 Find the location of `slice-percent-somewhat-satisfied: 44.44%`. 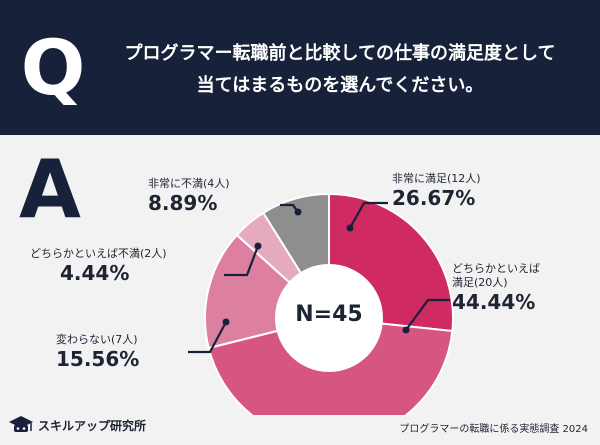

slice-percent-somewhat-satisfied: 44.44% is located at coordinates (494, 302).